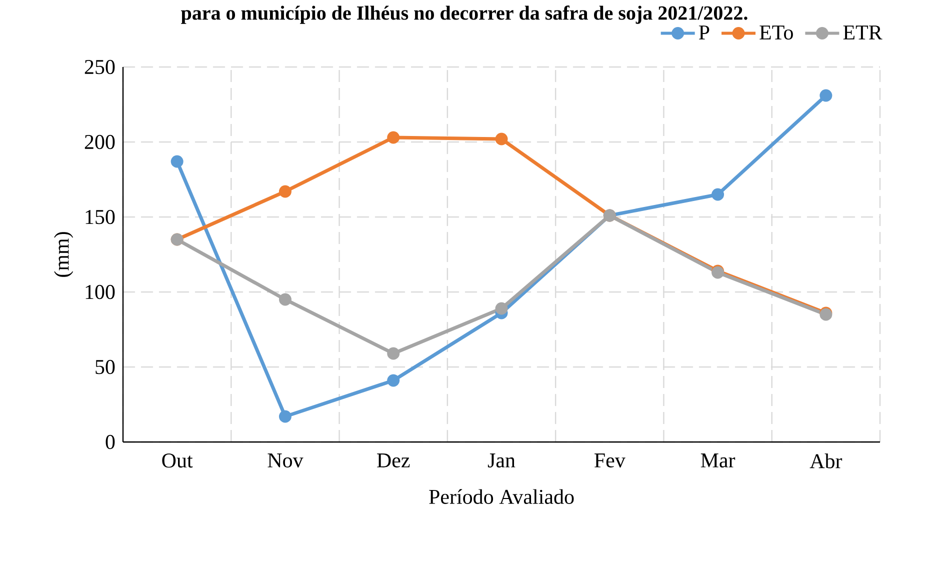 The image size is (929, 562). What do you see at coordinates (501, 496) in the screenshot?
I see `x-axis-title: Período Avaliado` at bounding box center [501, 496].